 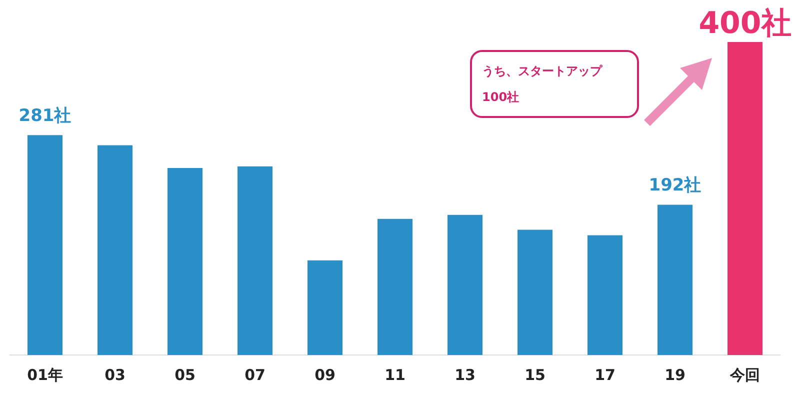 What do you see at coordinates (325, 375) in the screenshot?
I see `x-tick-label: 09` at bounding box center [325, 375].